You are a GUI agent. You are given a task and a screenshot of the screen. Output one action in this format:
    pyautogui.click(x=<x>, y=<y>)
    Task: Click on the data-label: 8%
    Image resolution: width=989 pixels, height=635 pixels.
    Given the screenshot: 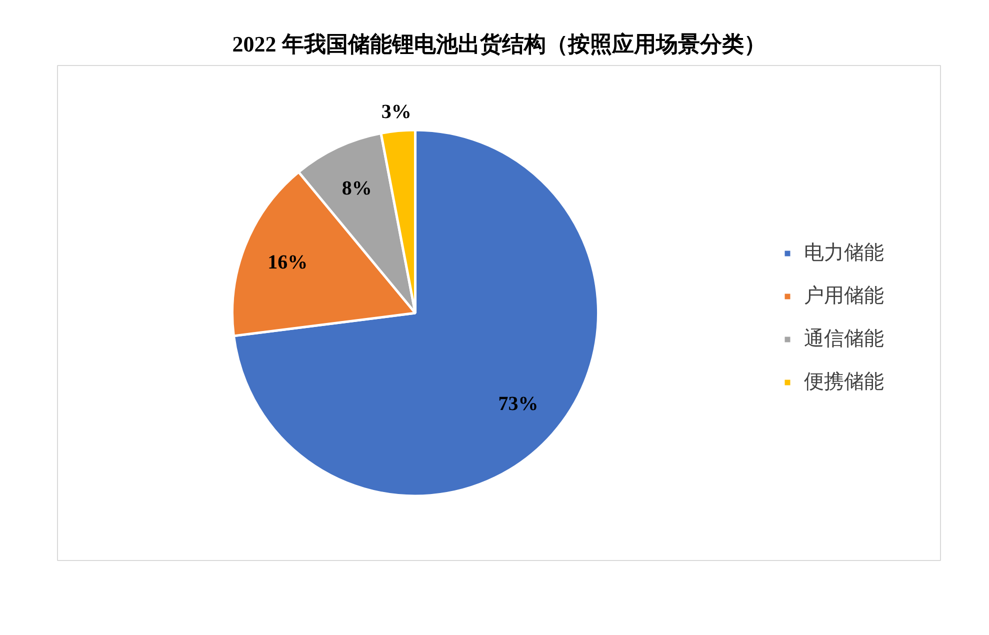 What is the action you would take?
    pyautogui.click(x=357, y=189)
    